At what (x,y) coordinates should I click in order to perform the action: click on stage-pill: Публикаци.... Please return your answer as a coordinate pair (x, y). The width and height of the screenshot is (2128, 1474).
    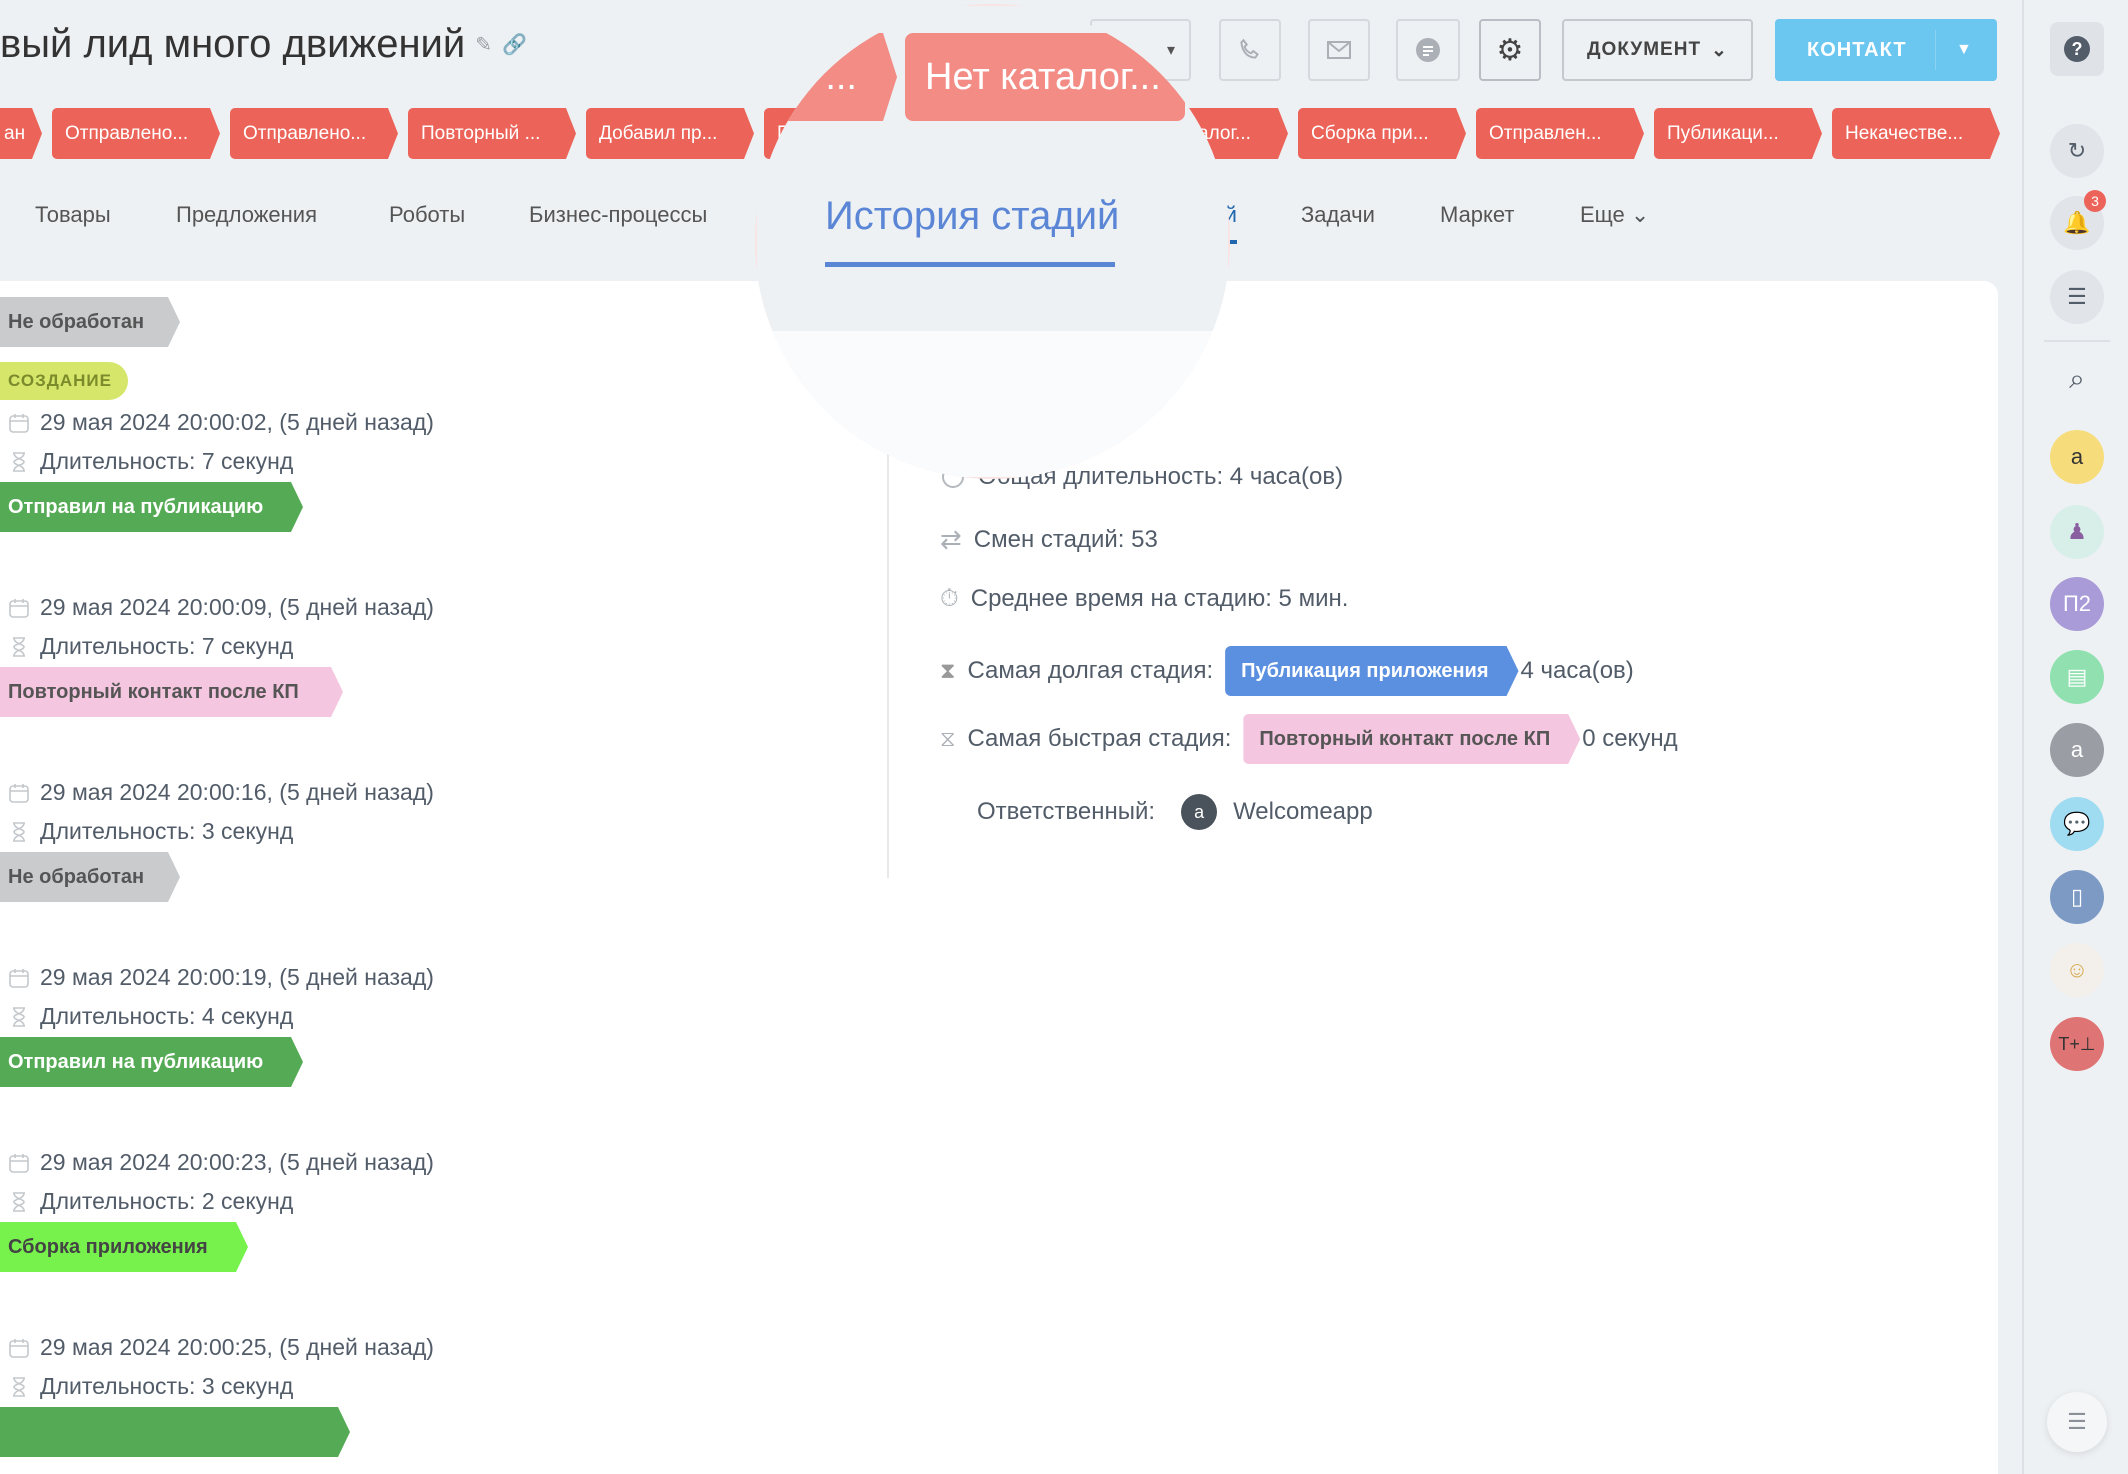
    Looking at the image, I should click on (1738, 133).